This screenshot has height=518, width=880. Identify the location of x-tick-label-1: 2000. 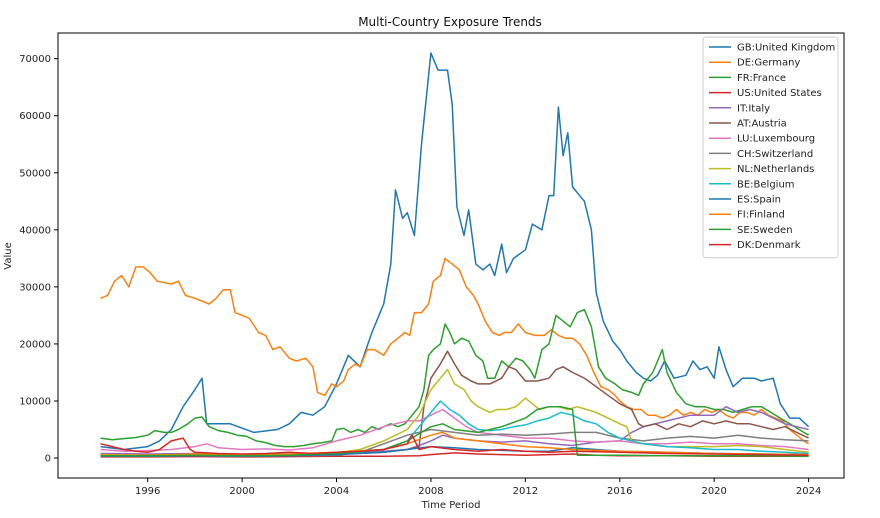
(241, 491).